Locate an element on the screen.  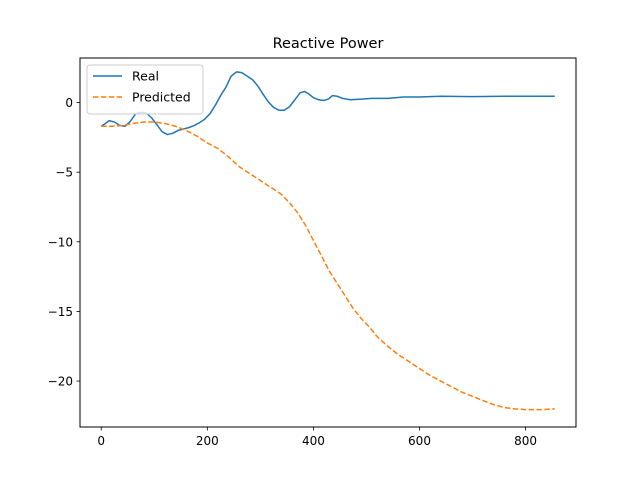
x-axis-ticks: 0 200 400 600 800 is located at coordinates (317, 437).